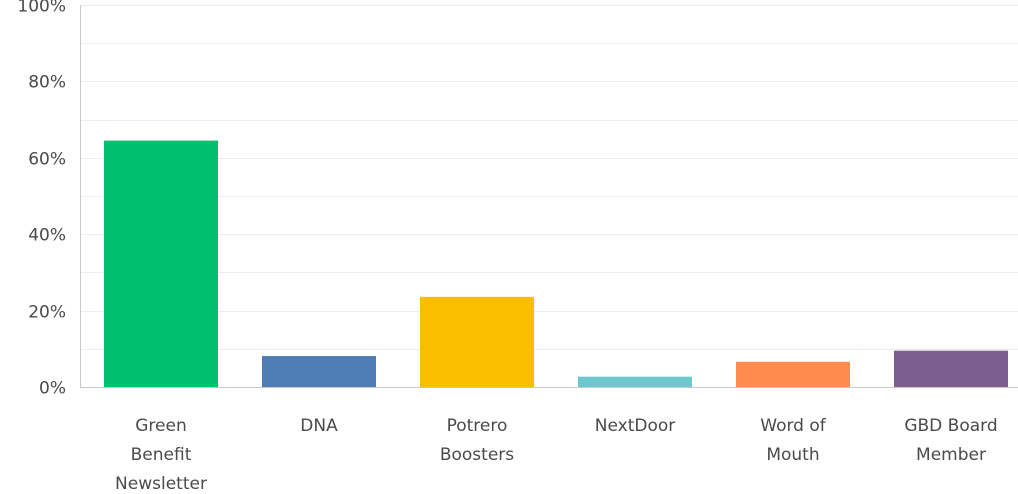 This screenshot has height=494, width=1018. Describe the element at coordinates (161, 484) in the screenshot. I see `x-tick-label-line: Newsletter` at that location.